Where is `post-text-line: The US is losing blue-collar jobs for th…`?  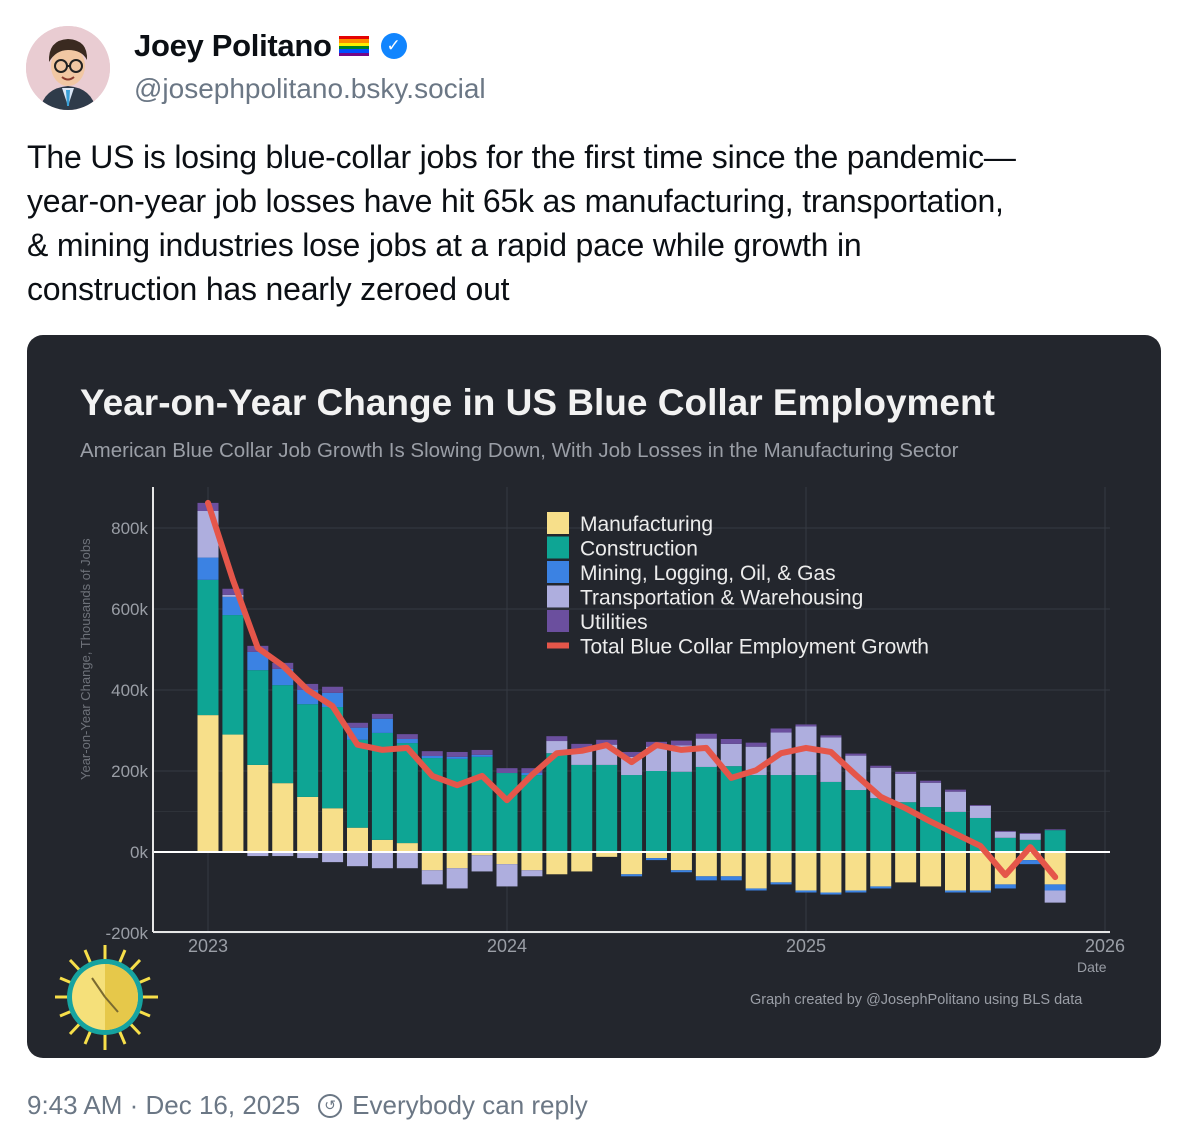 post-text-line: The US is losing blue-collar jobs for th… is located at coordinates (521, 157).